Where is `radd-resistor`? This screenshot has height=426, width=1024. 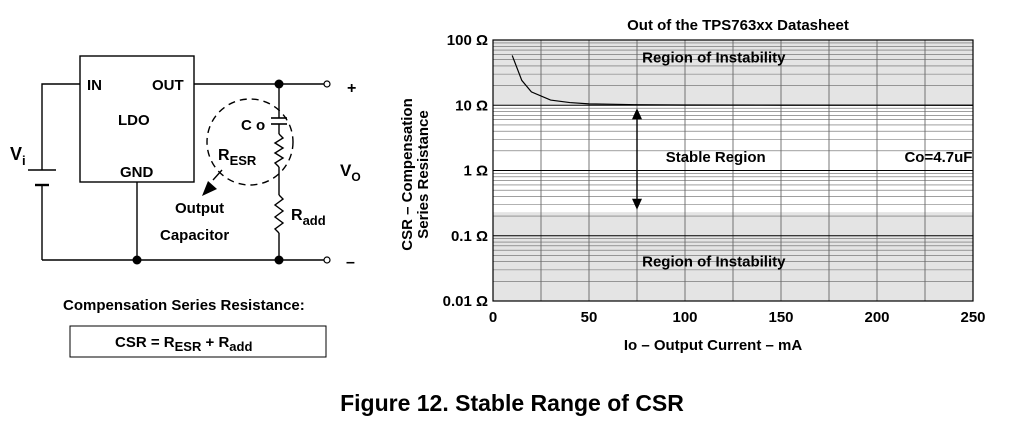 radd-resistor is located at coordinates (279, 214).